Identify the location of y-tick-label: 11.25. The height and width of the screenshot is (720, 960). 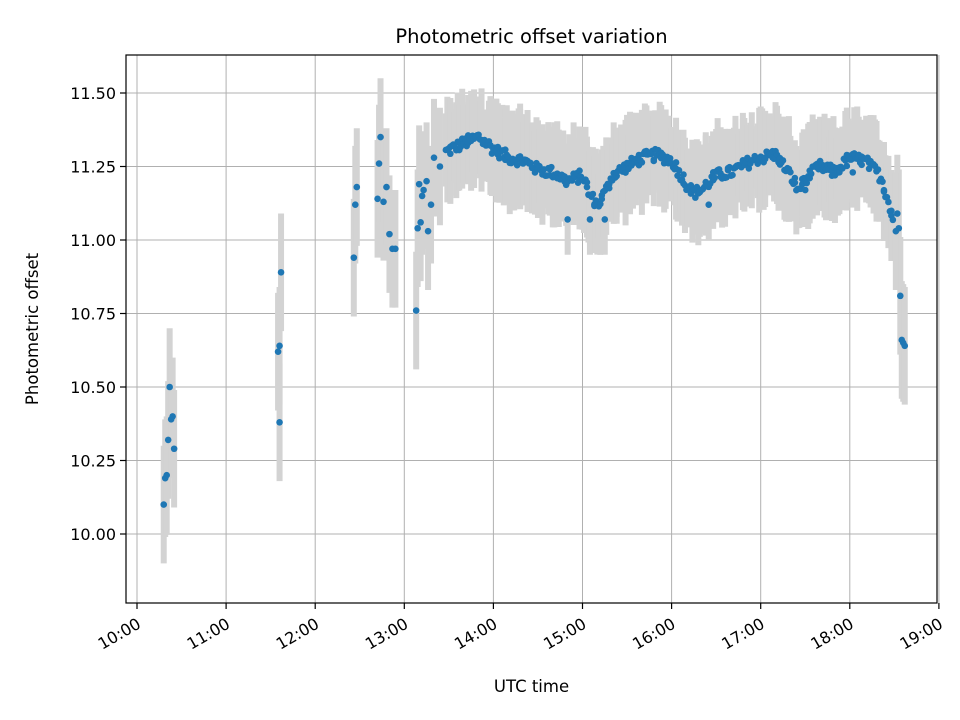
(93, 167).